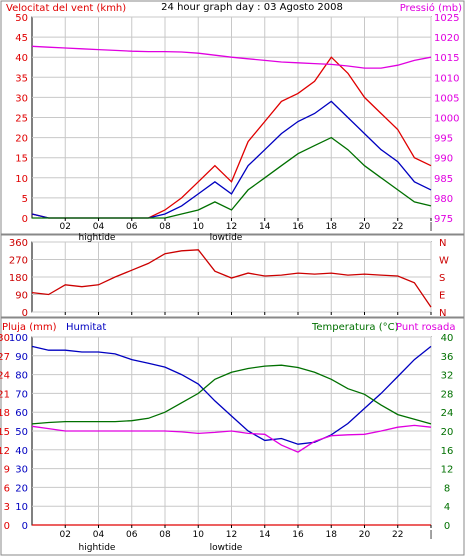  What do you see at coordinates (29, 327) in the screenshot?
I see `rain-axis-title: Pluja (mm)` at bounding box center [29, 327].